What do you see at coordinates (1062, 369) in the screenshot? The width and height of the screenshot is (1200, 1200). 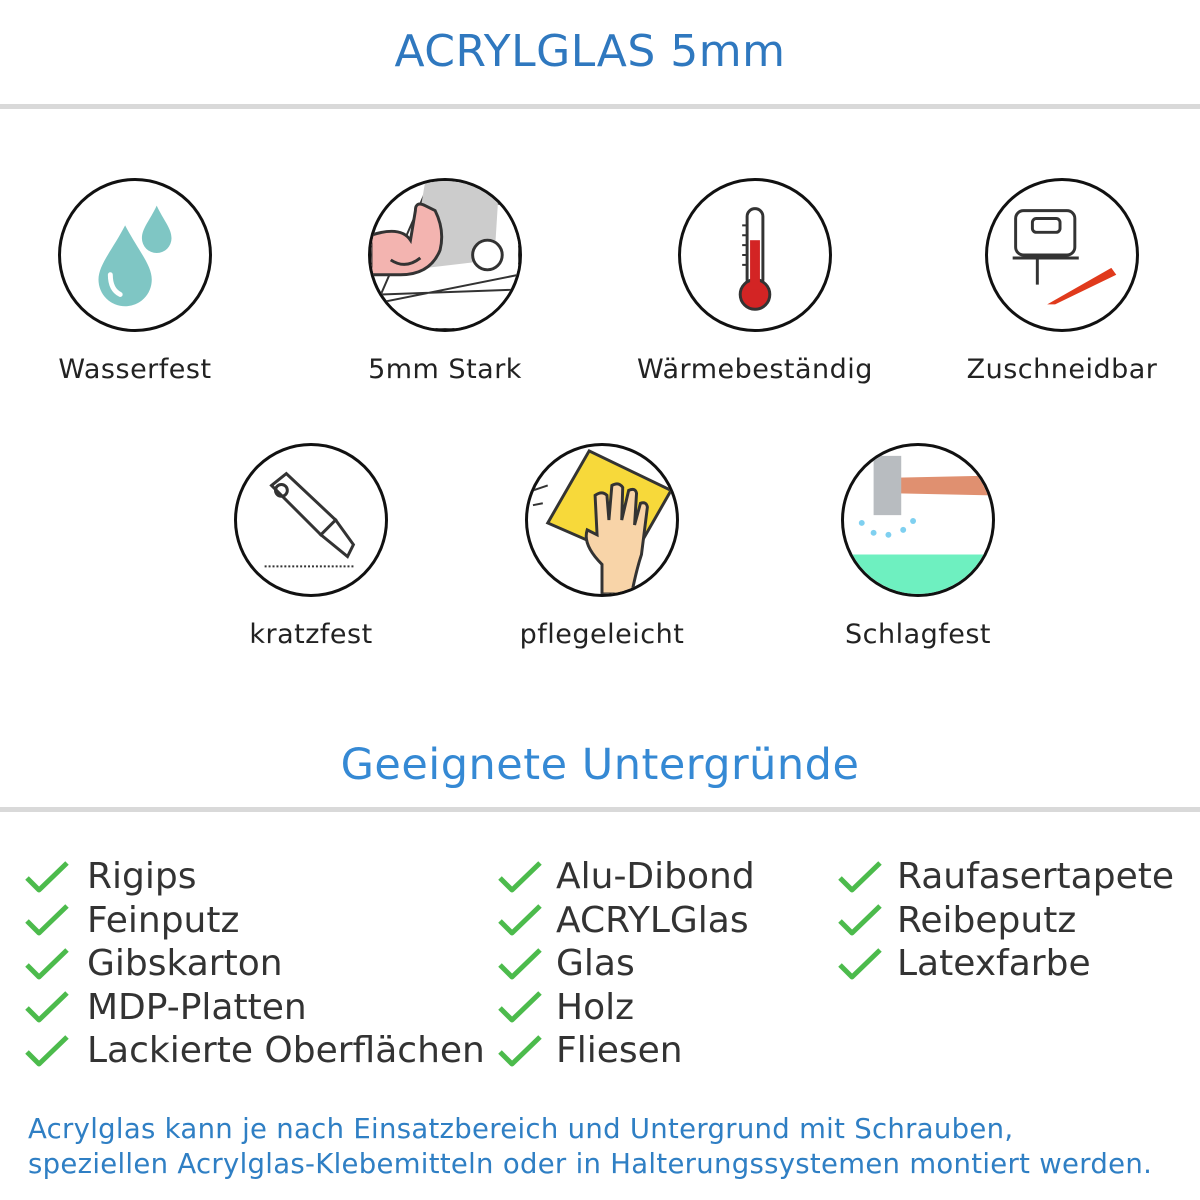 I see `feature-label: Zuschneidbar` at bounding box center [1062, 369].